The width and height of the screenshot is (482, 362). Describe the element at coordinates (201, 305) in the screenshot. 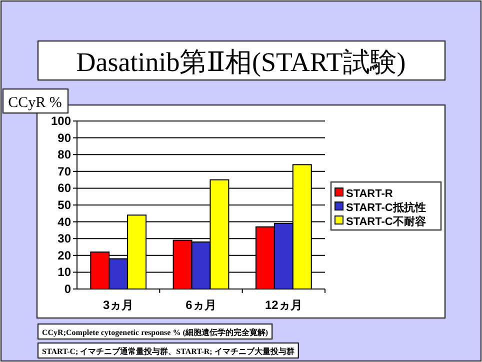

I see `x-tick-label: 6ヵ月` at that location.